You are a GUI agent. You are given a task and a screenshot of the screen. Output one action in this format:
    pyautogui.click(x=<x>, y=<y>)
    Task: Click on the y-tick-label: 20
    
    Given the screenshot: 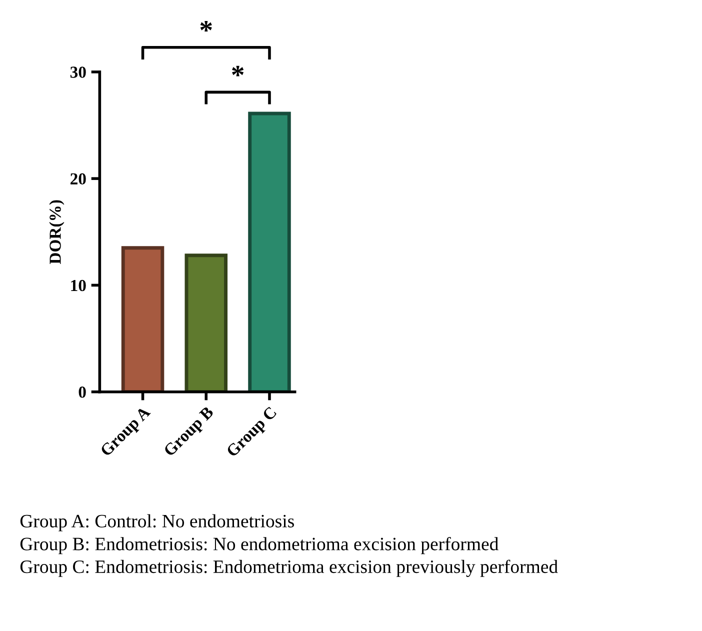 What is the action you would take?
    pyautogui.click(x=78, y=179)
    